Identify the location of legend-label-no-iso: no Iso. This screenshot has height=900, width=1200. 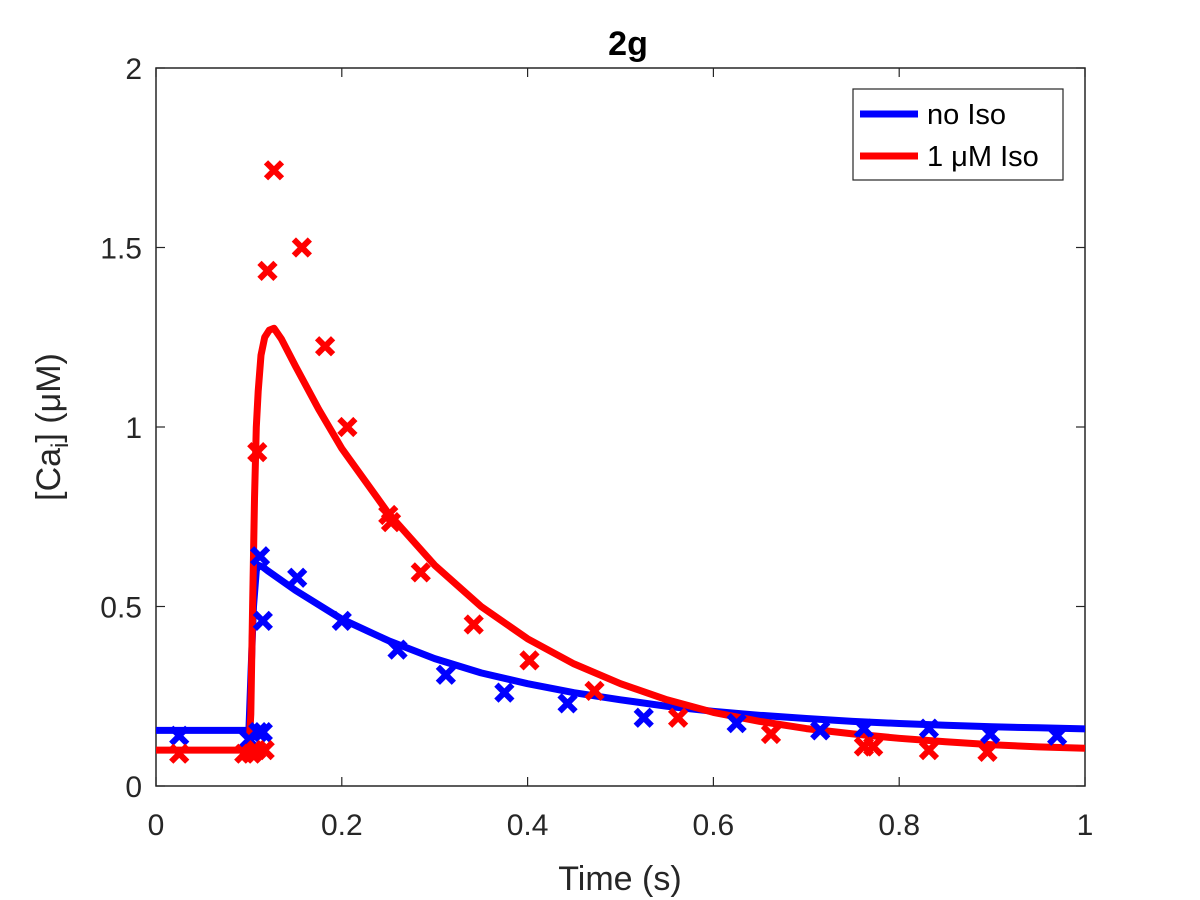
(966, 115).